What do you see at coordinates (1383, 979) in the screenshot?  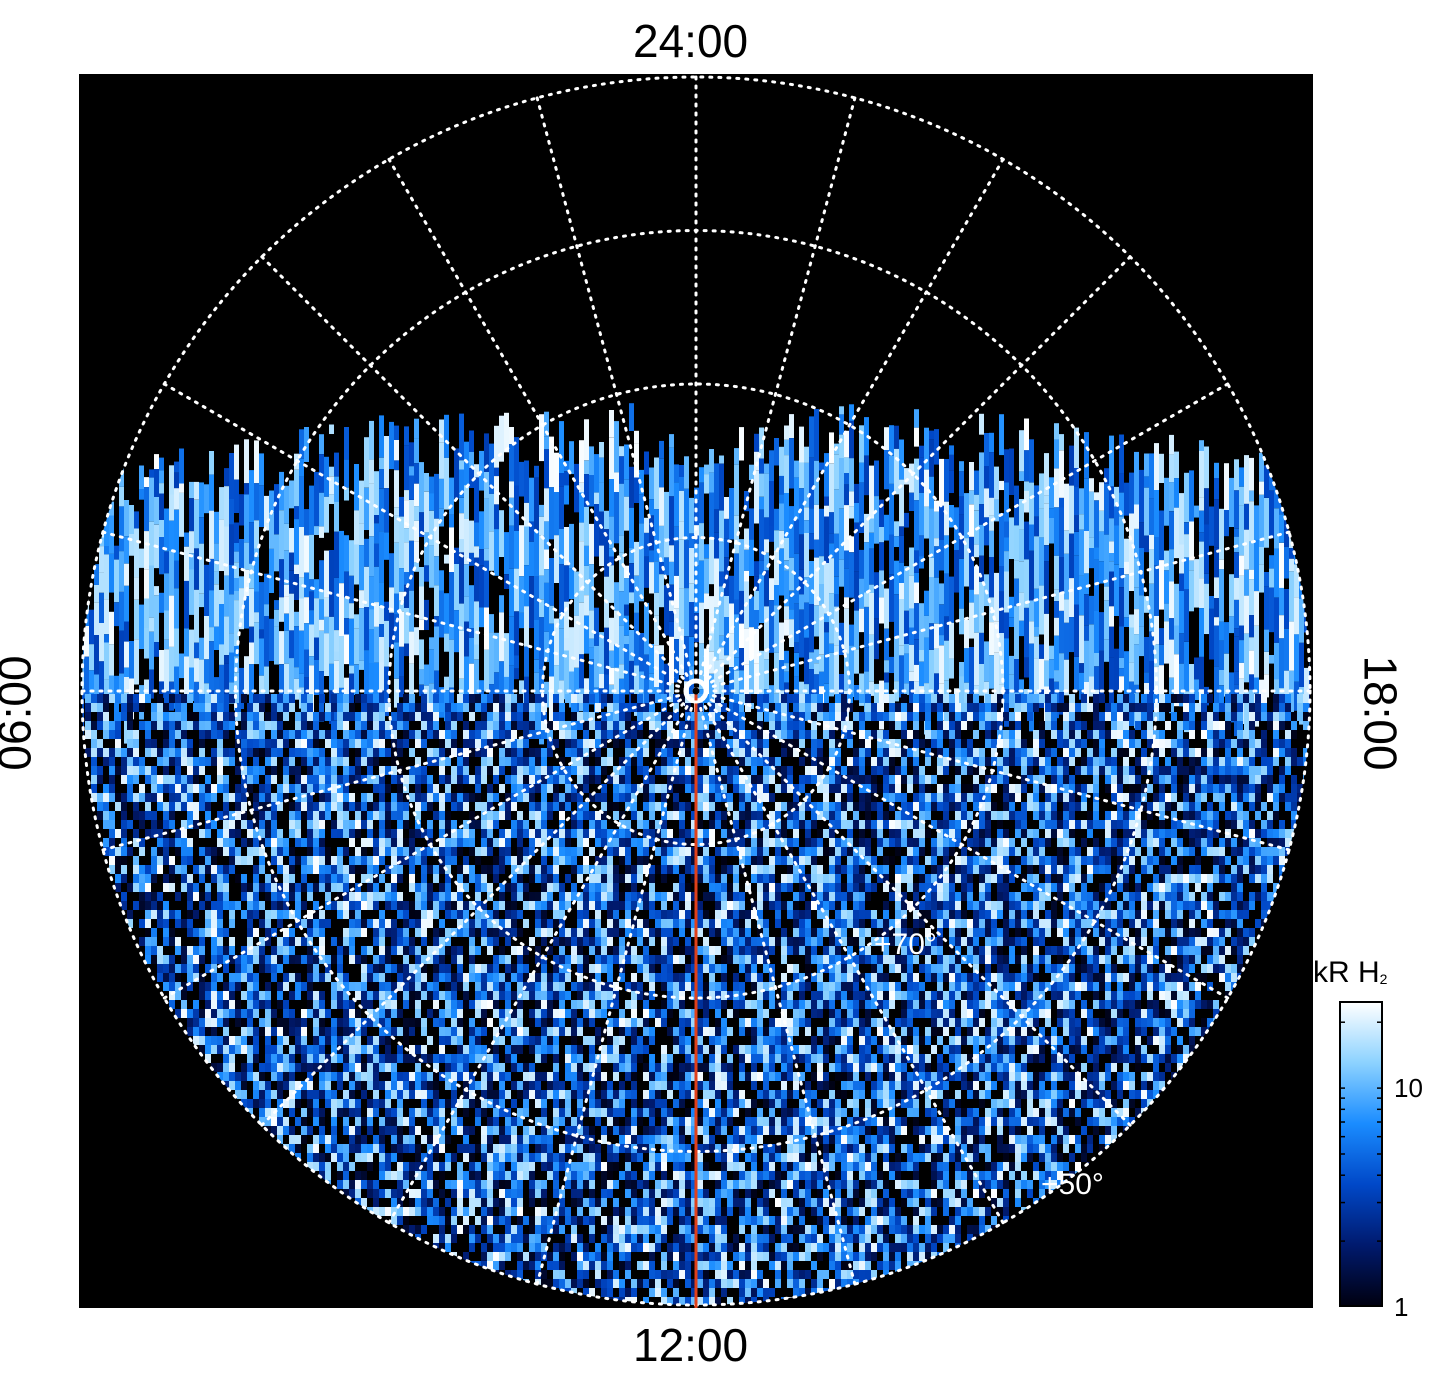 I see `colorbar-title-subscript: 2` at bounding box center [1383, 979].